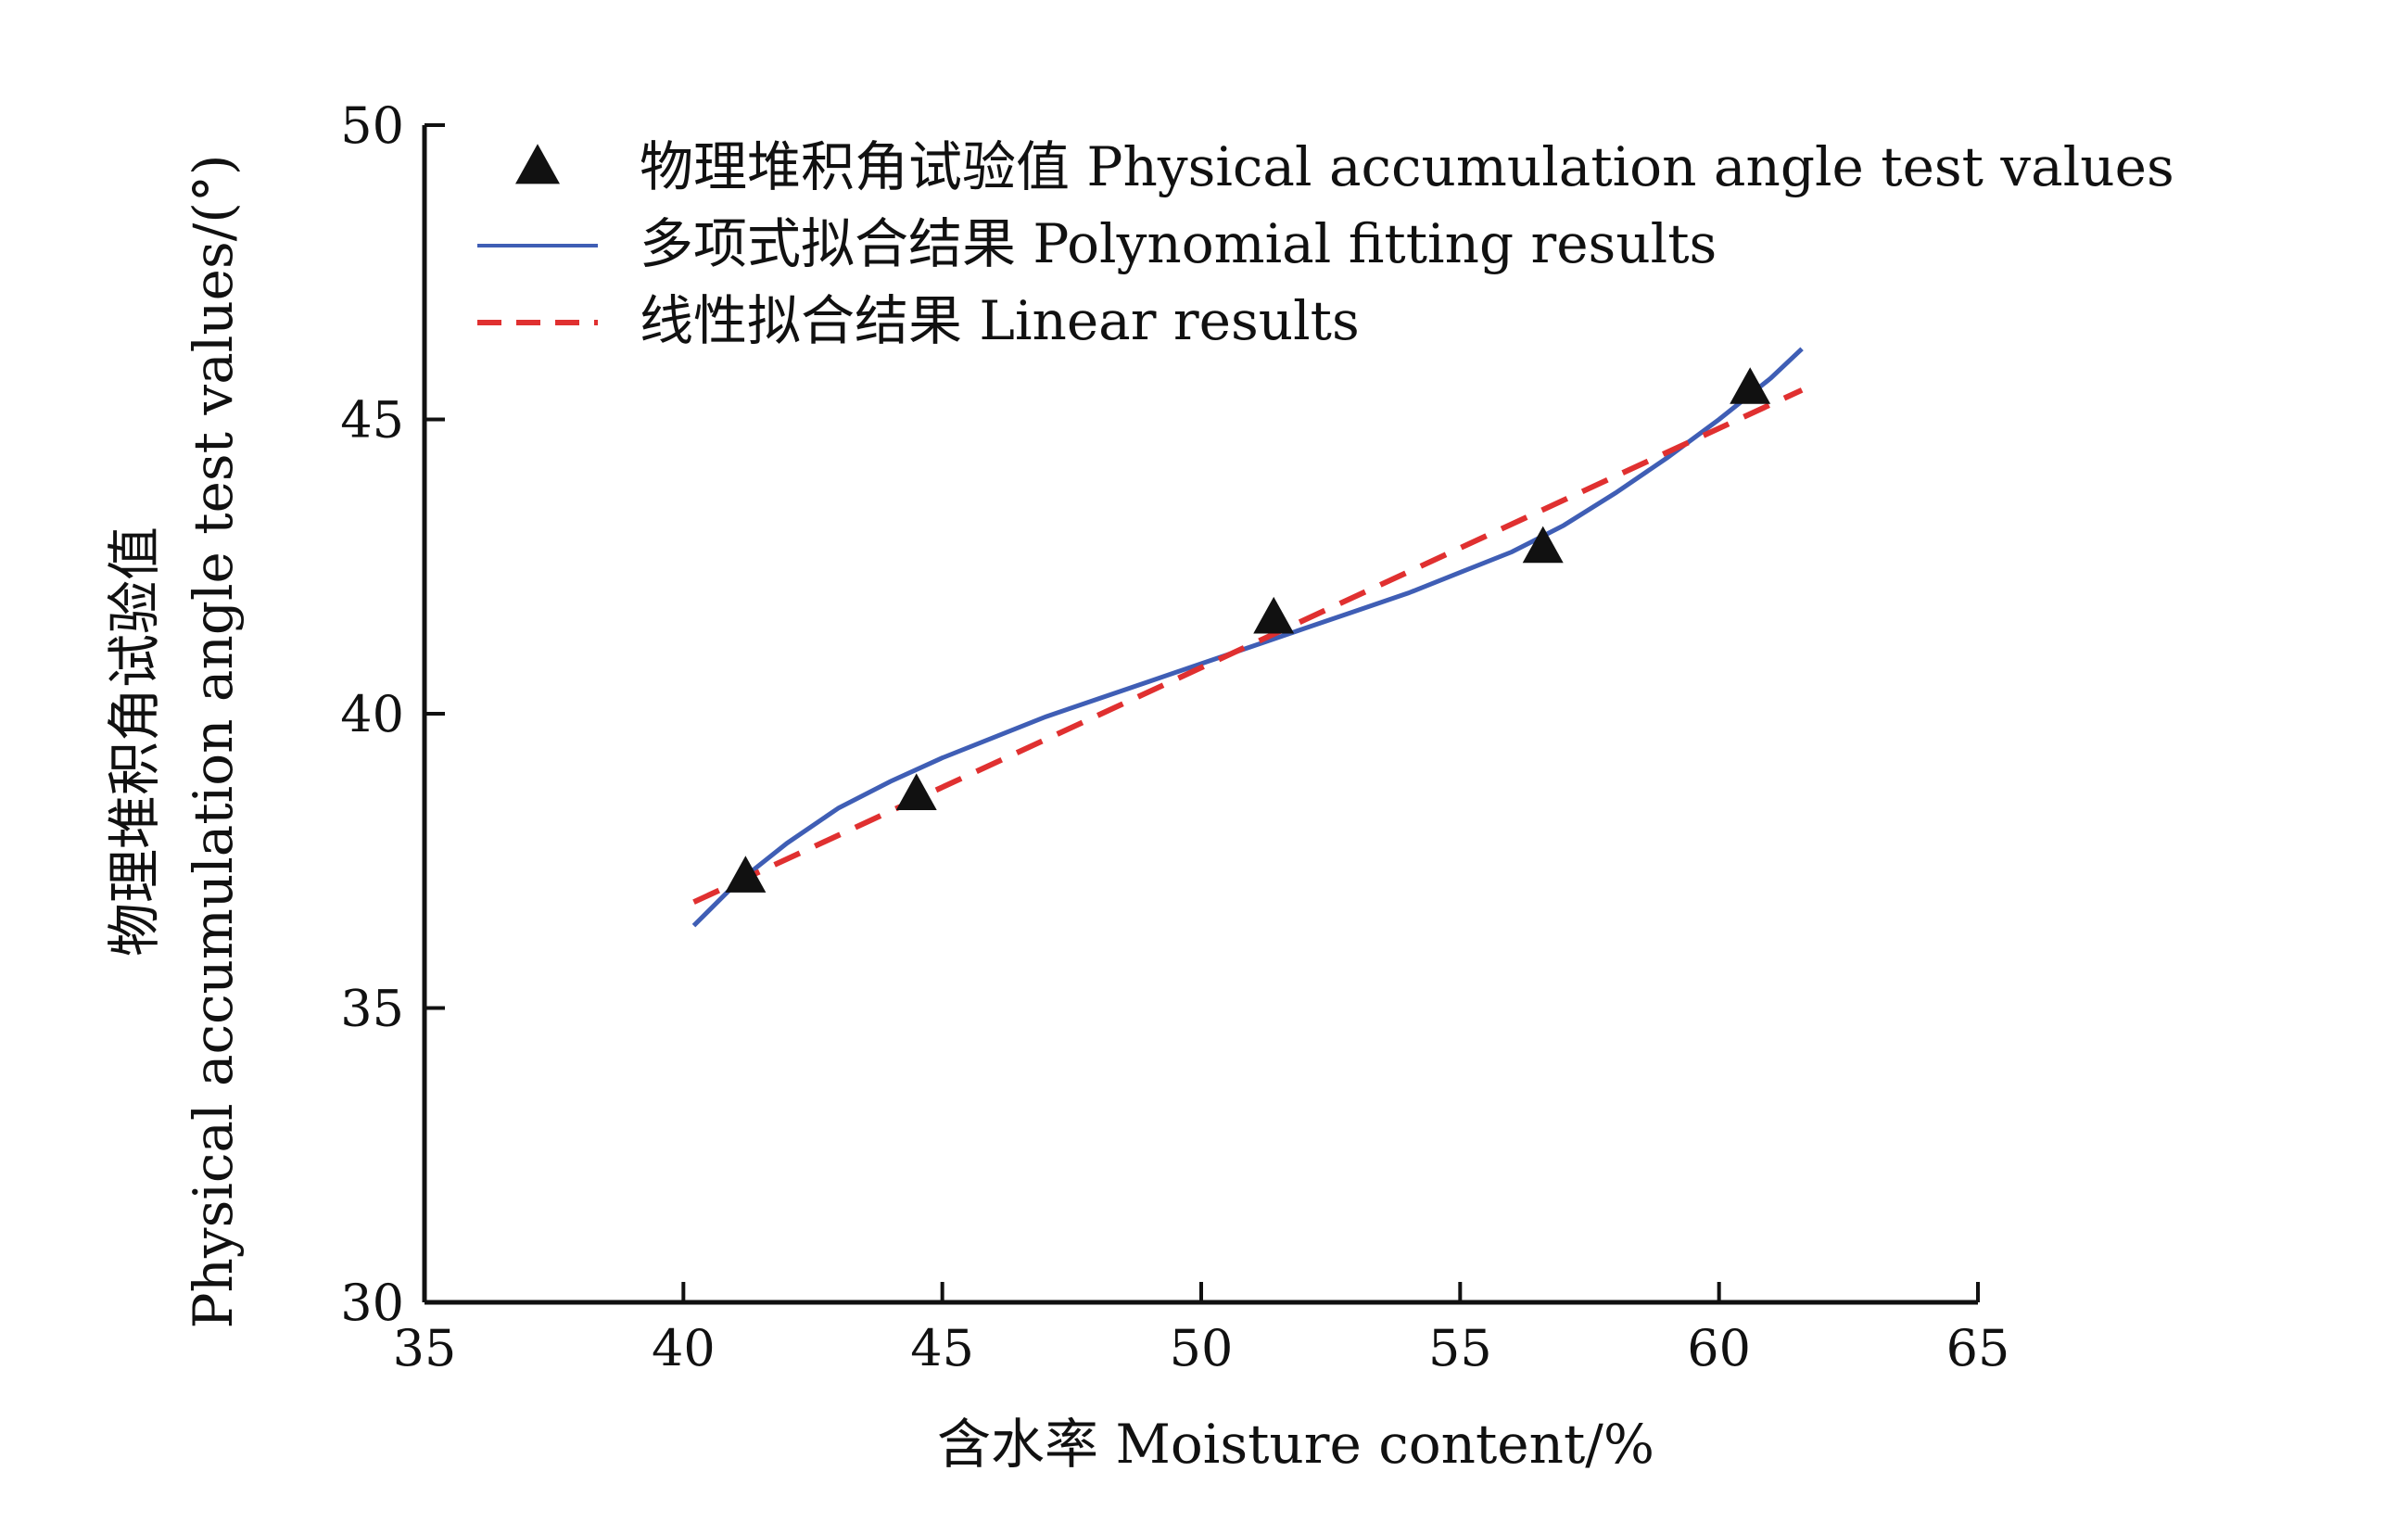 The height and width of the screenshot is (1522, 2408). I want to click on legend-triangle-marker, so click(537, 164).